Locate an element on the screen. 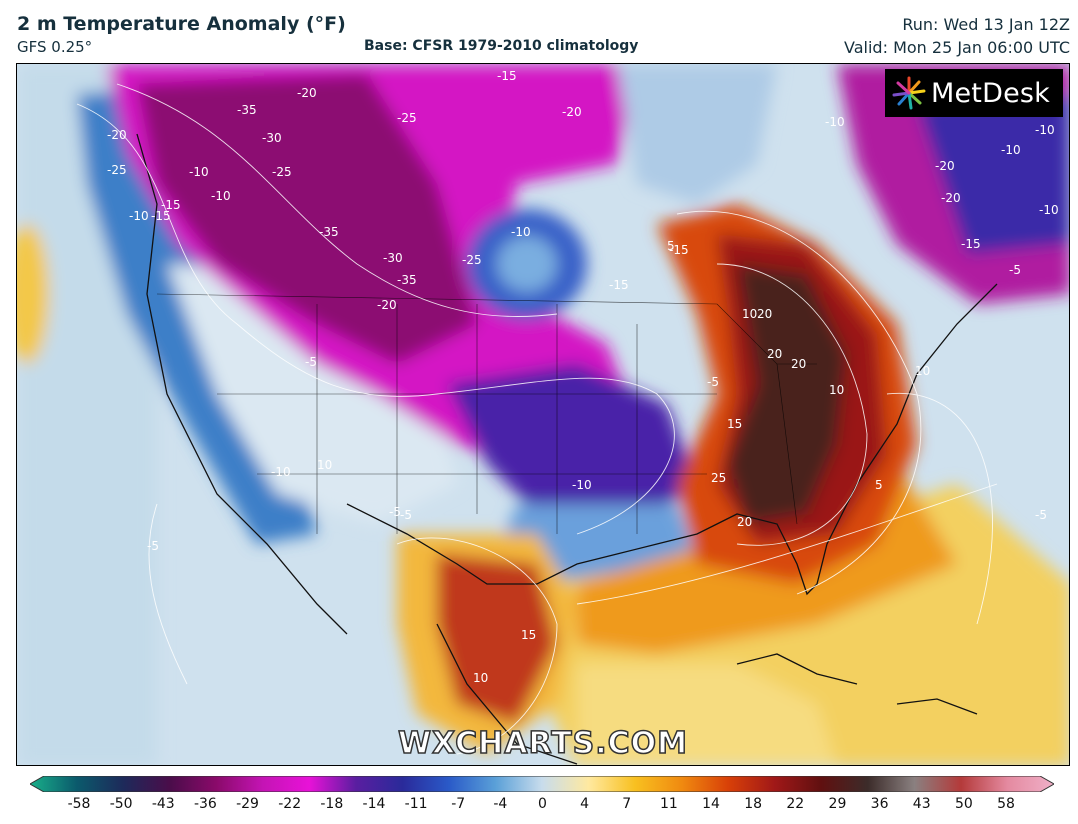  metdesk-brand-text: MetDesk is located at coordinates (990, 93).